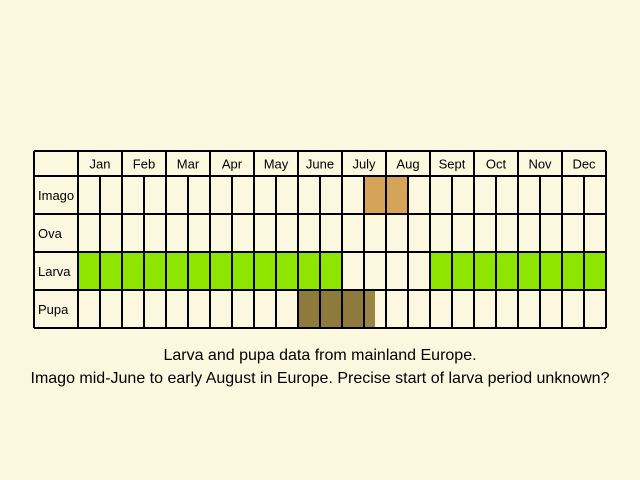  Describe the element at coordinates (584, 164) in the screenshot. I see `month-label-11: Dec` at that location.